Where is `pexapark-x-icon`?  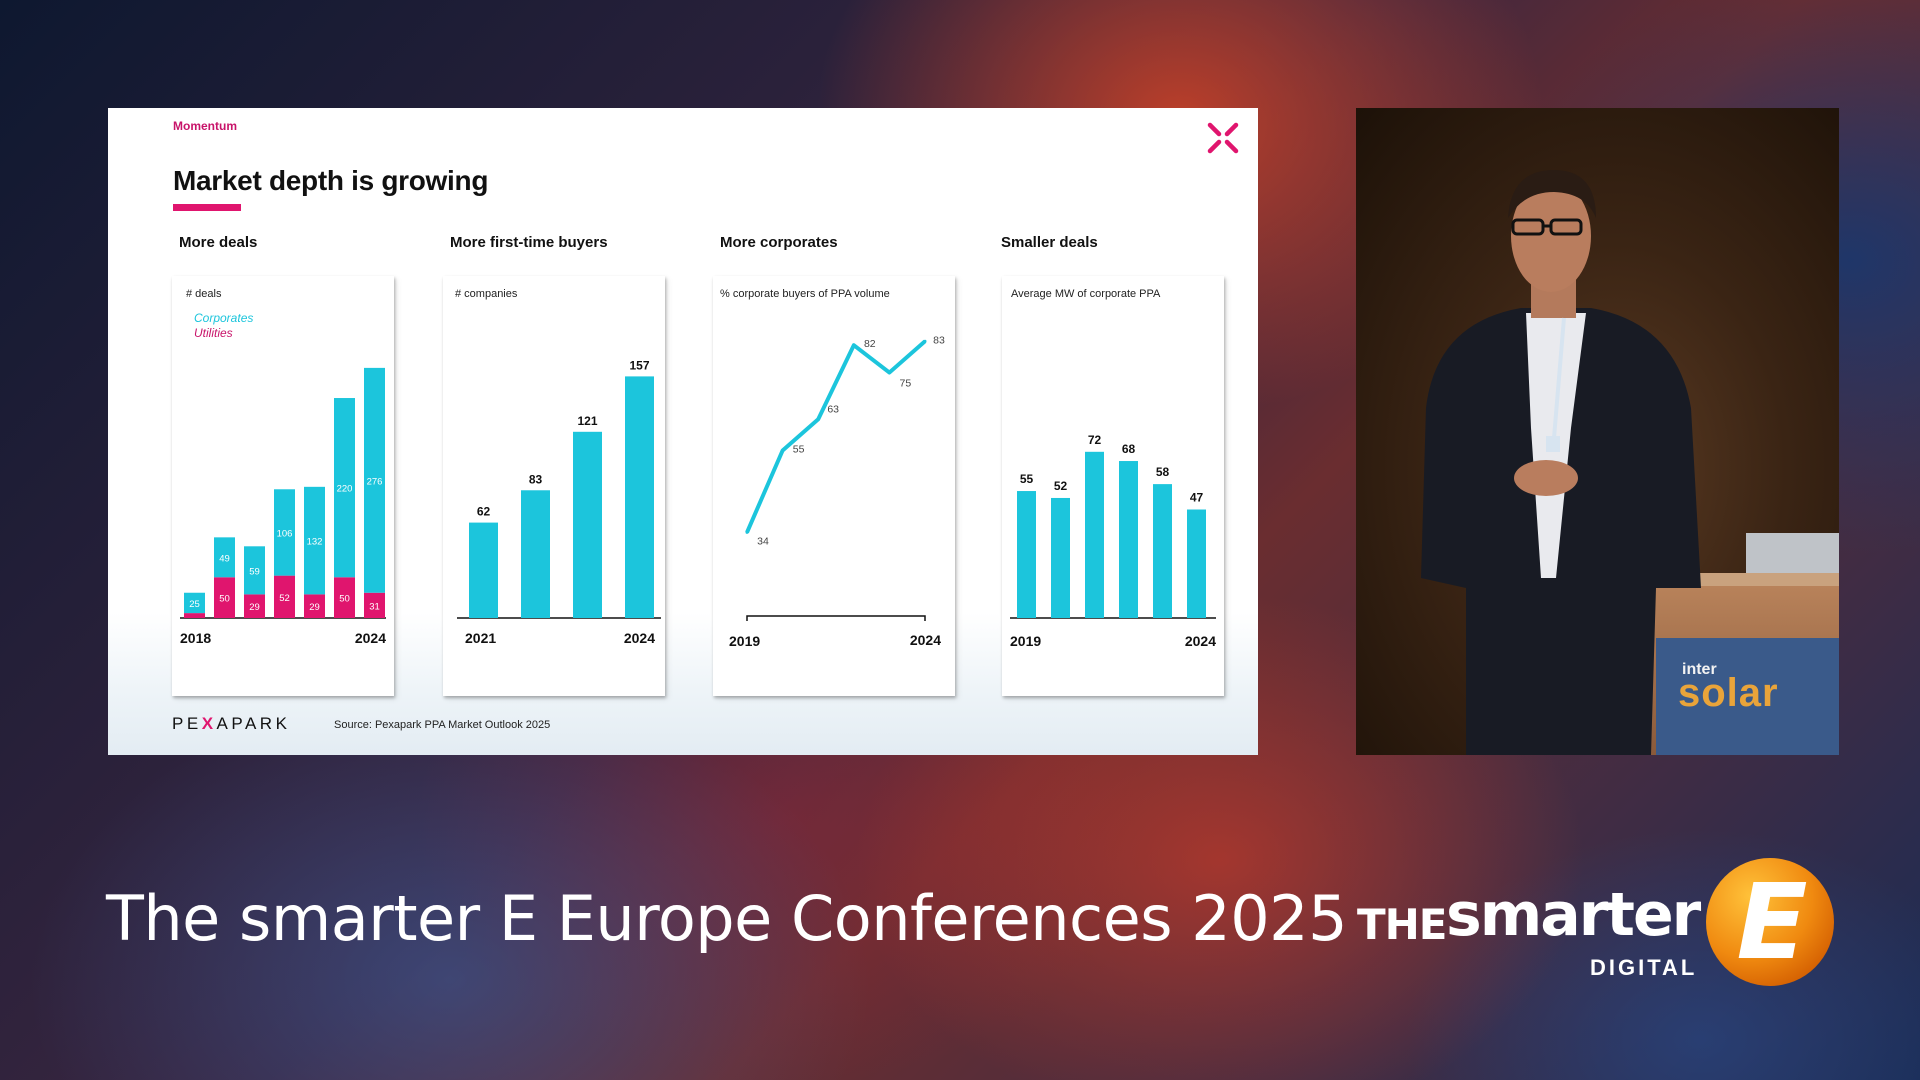 pexapark-x-icon is located at coordinates (1223, 138).